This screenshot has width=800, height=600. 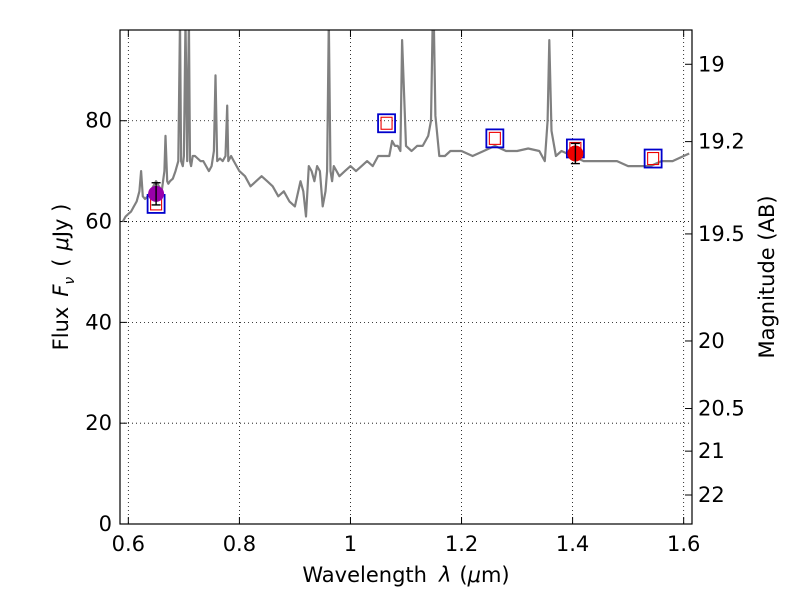 What do you see at coordinates (711, 451) in the screenshot?
I see `magnitude-tick-label: 21` at bounding box center [711, 451].